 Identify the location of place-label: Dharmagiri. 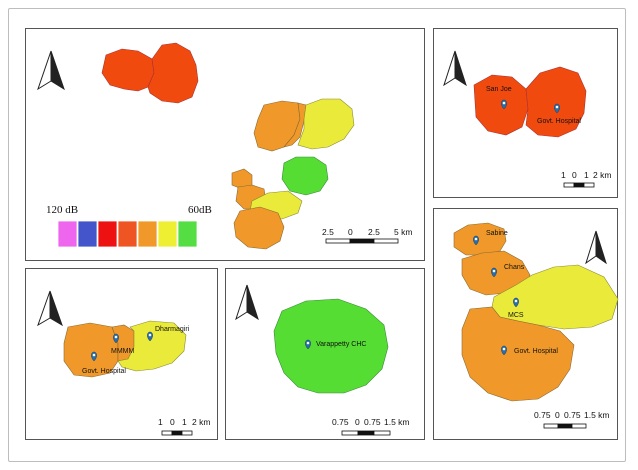
(172, 329).